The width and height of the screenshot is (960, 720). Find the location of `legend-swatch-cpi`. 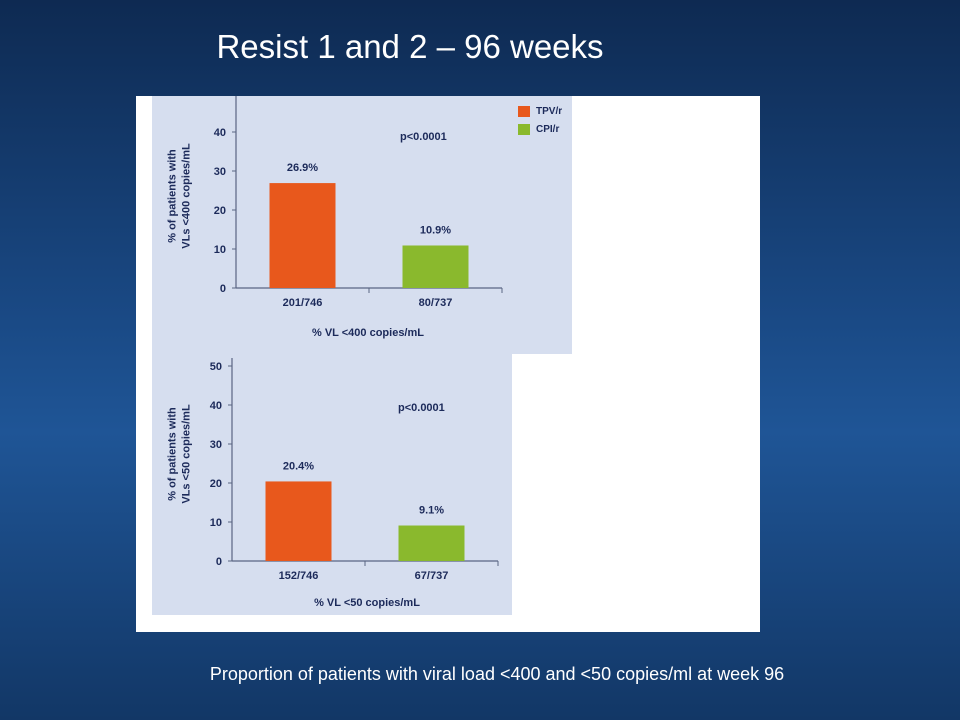

legend-swatch-cpi is located at coordinates (524, 129).